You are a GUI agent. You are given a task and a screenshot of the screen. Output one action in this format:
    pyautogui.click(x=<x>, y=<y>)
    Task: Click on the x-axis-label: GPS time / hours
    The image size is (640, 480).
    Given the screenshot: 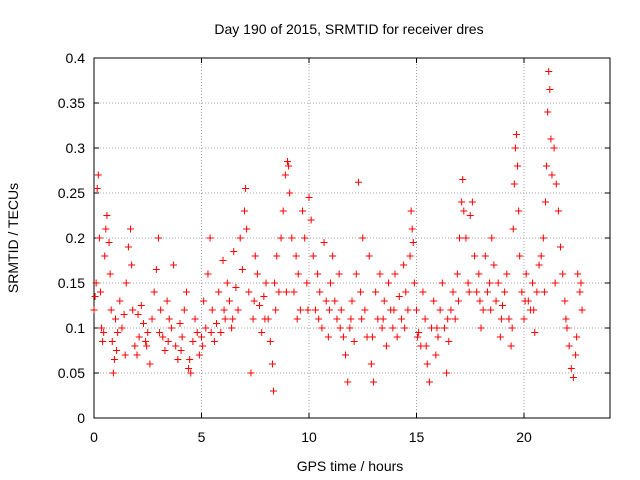 What is the action you would take?
    pyautogui.click(x=350, y=466)
    